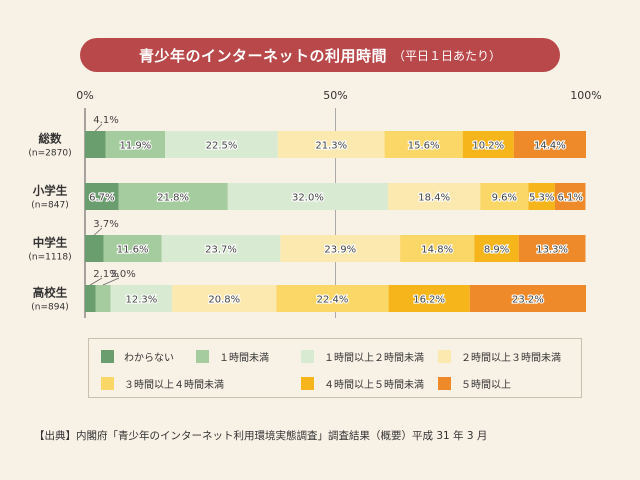 The width and height of the screenshot is (640, 480). I want to click on data-label: 22.5%, so click(222, 146).